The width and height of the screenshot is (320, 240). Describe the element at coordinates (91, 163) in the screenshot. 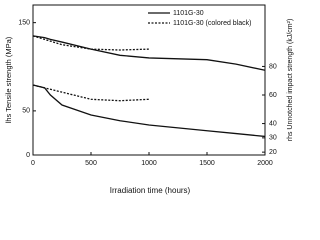

I see `x-tick-label: 500` at that location.